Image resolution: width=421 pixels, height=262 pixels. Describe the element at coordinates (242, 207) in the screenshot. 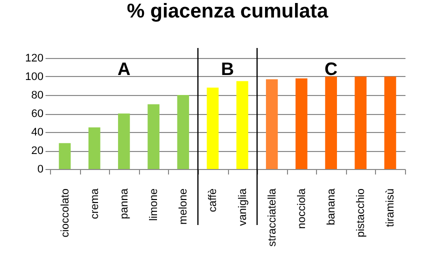

I see `x-tick-label: vaniglia` at that location.